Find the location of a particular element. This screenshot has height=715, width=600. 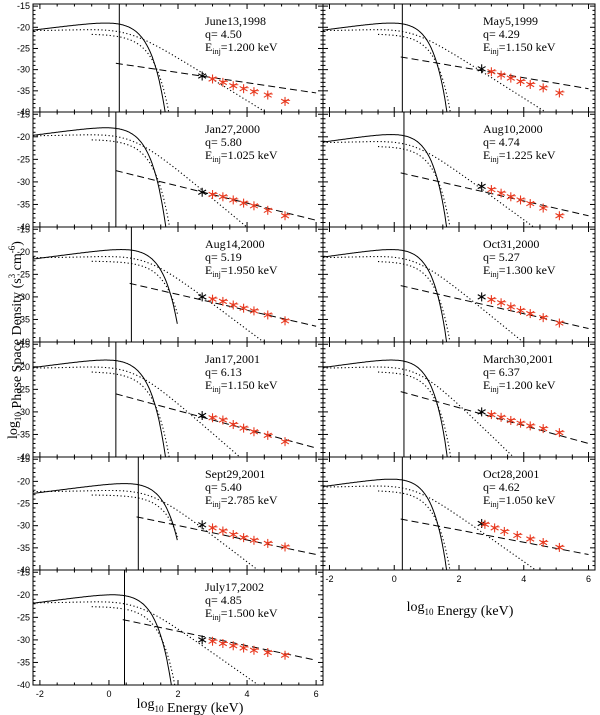

panel-injection-energy: Einj=1.225 keV is located at coordinates (519, 156).